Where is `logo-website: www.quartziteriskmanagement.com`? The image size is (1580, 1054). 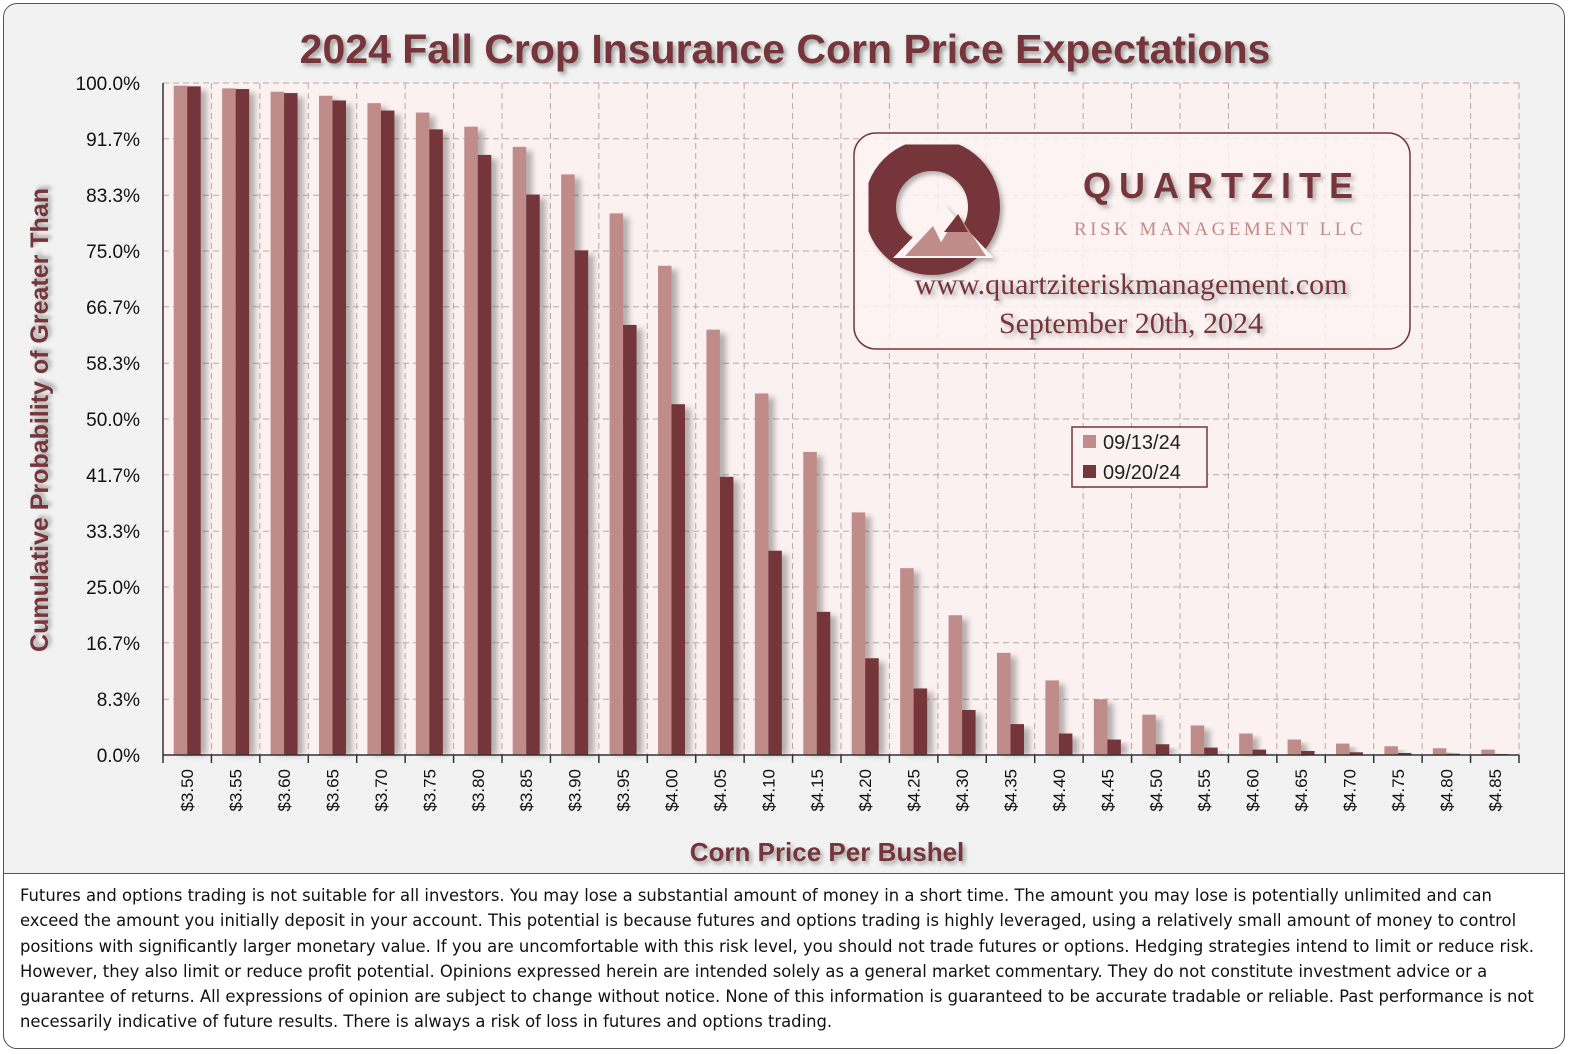 logo-website: www.quartziteriskmanagement.com is located at coordinates (1131, 284).